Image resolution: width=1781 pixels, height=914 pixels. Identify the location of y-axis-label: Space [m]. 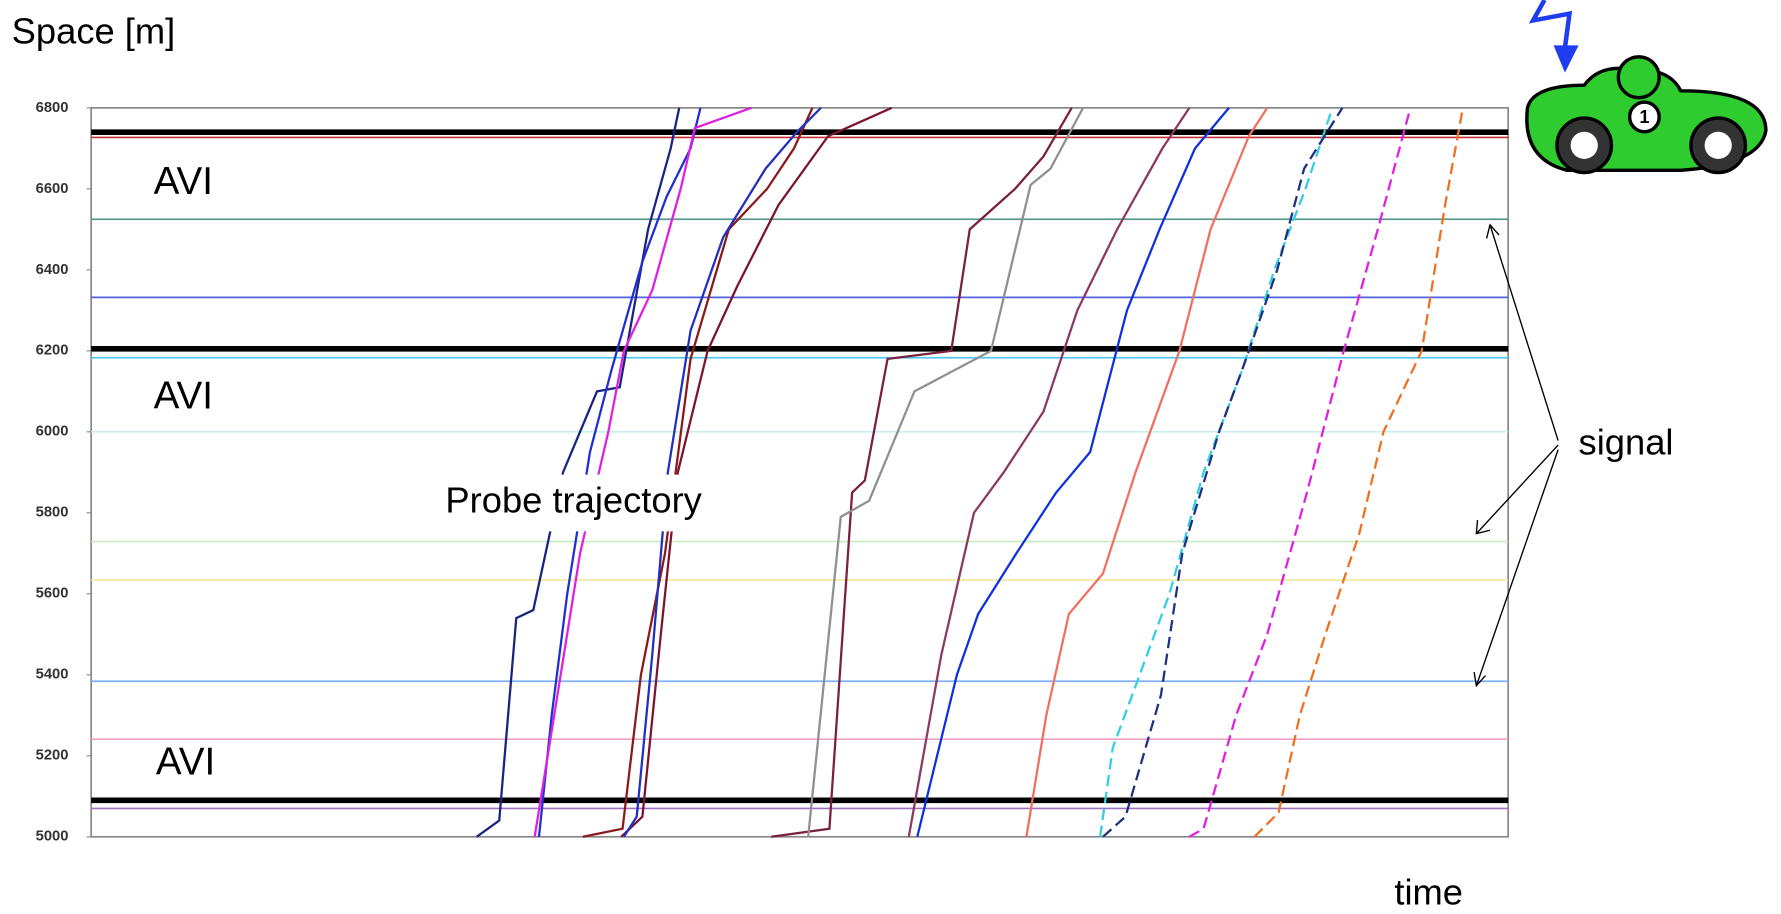
(94, 31).